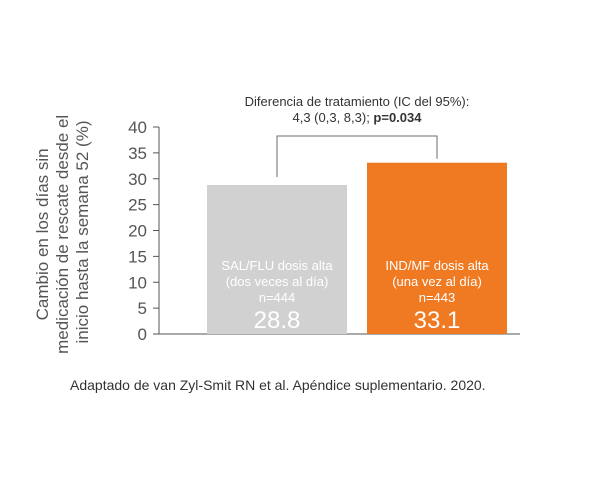 The width and height of the screenshot is (610, 482). I want to click on treatment-difference-values: 4,3 (0,3, 8,3); p=0.034, so click(357, 117).